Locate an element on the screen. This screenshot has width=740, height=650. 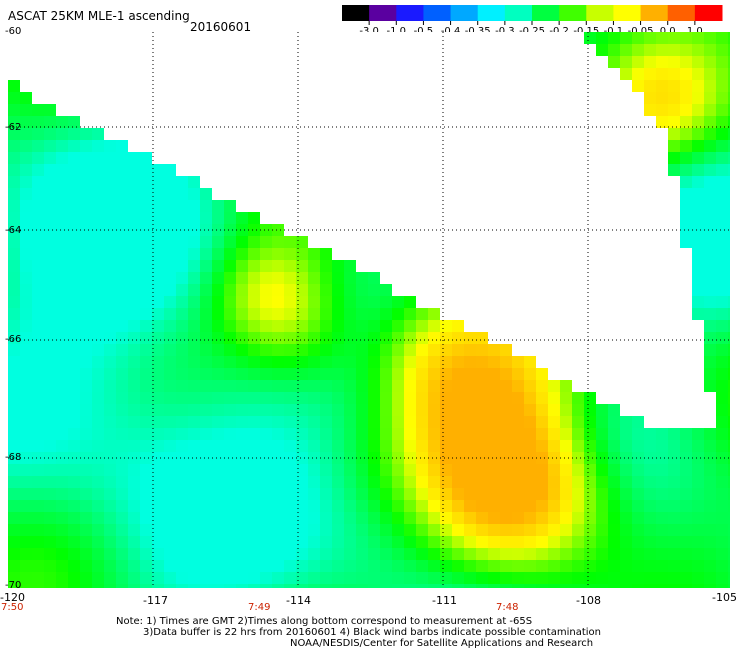
lon-label-114: -114 is located at coordinates (298, 600).